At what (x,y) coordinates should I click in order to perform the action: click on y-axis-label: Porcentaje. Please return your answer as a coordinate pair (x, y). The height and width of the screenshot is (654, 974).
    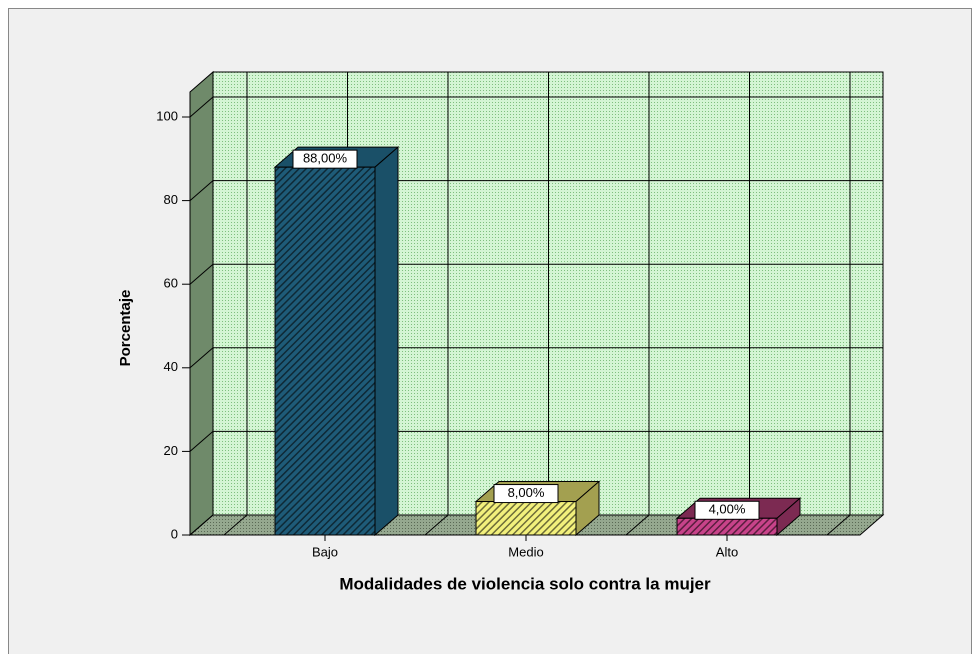
    Looking at the image, I should click on (125, 328).